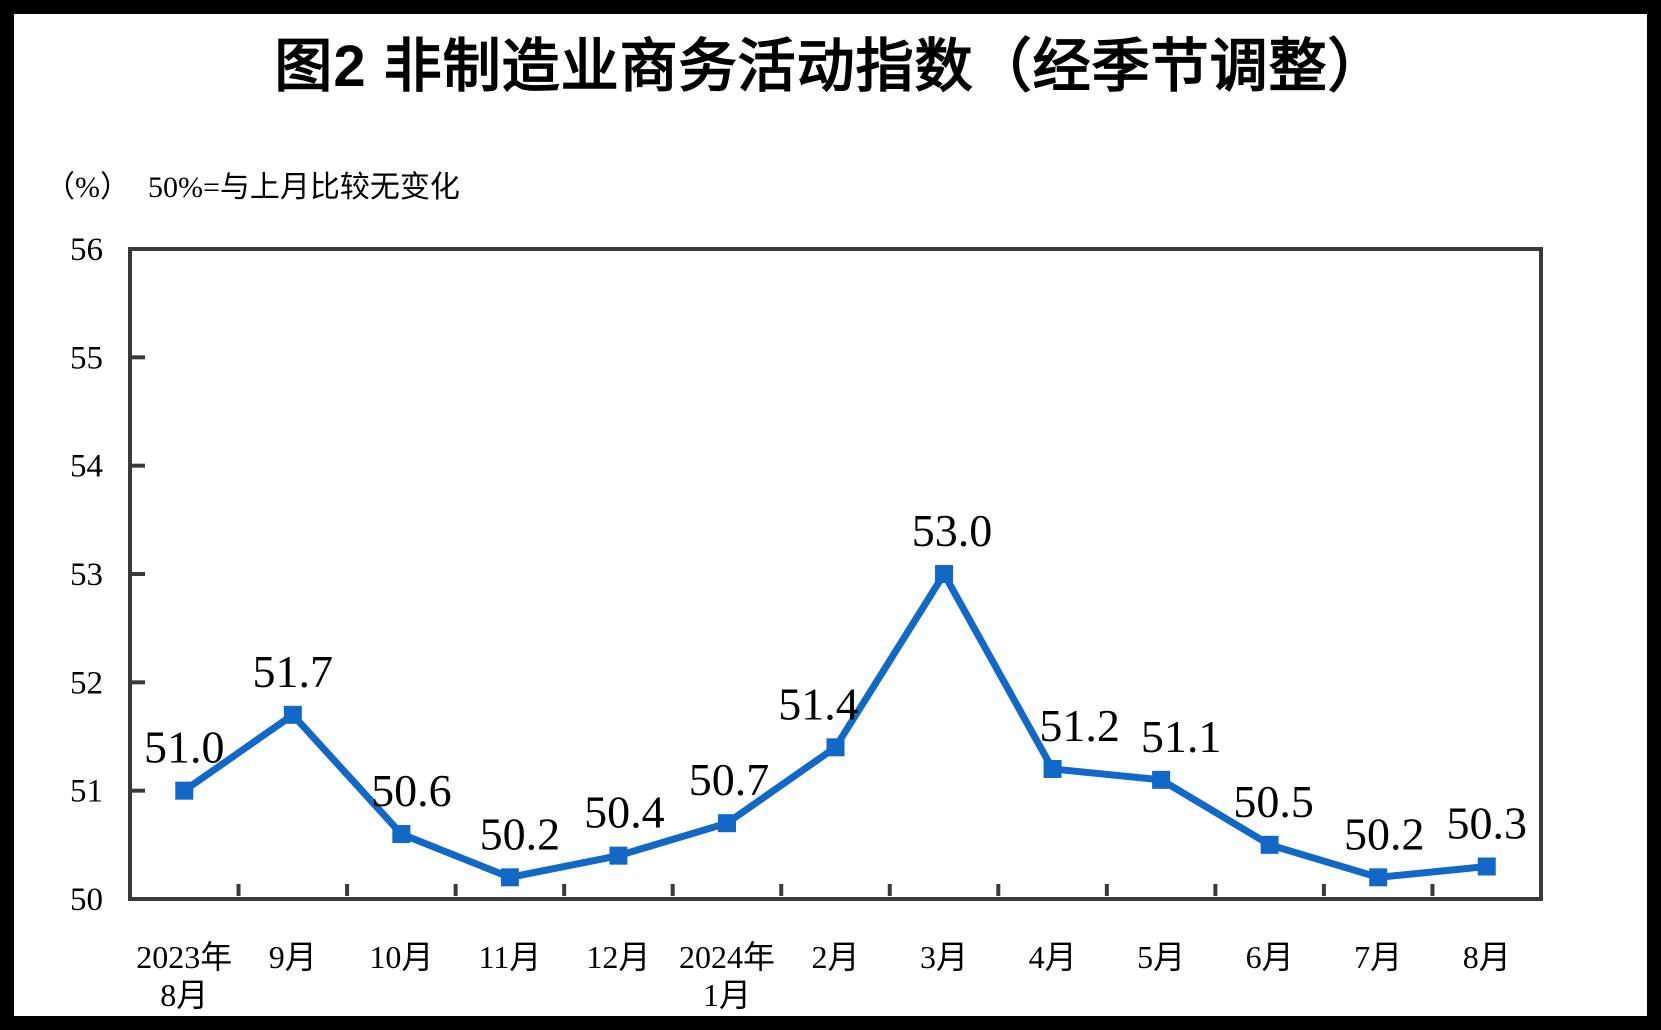 Image resolution: width=1661 pixels, height=1030 pixels. What do you see at coordinates (86, 250) in the screenshot?
I see `y-axis-label: 56` at bounding box center [86, 250].